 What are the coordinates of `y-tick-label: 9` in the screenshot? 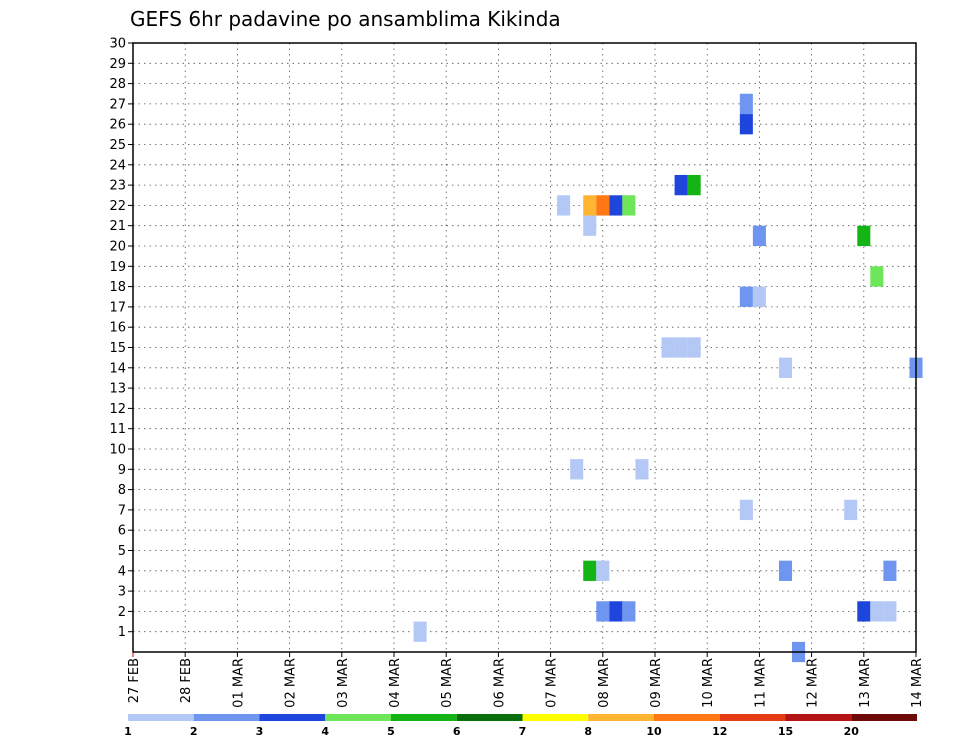 It's located at (122, 470).